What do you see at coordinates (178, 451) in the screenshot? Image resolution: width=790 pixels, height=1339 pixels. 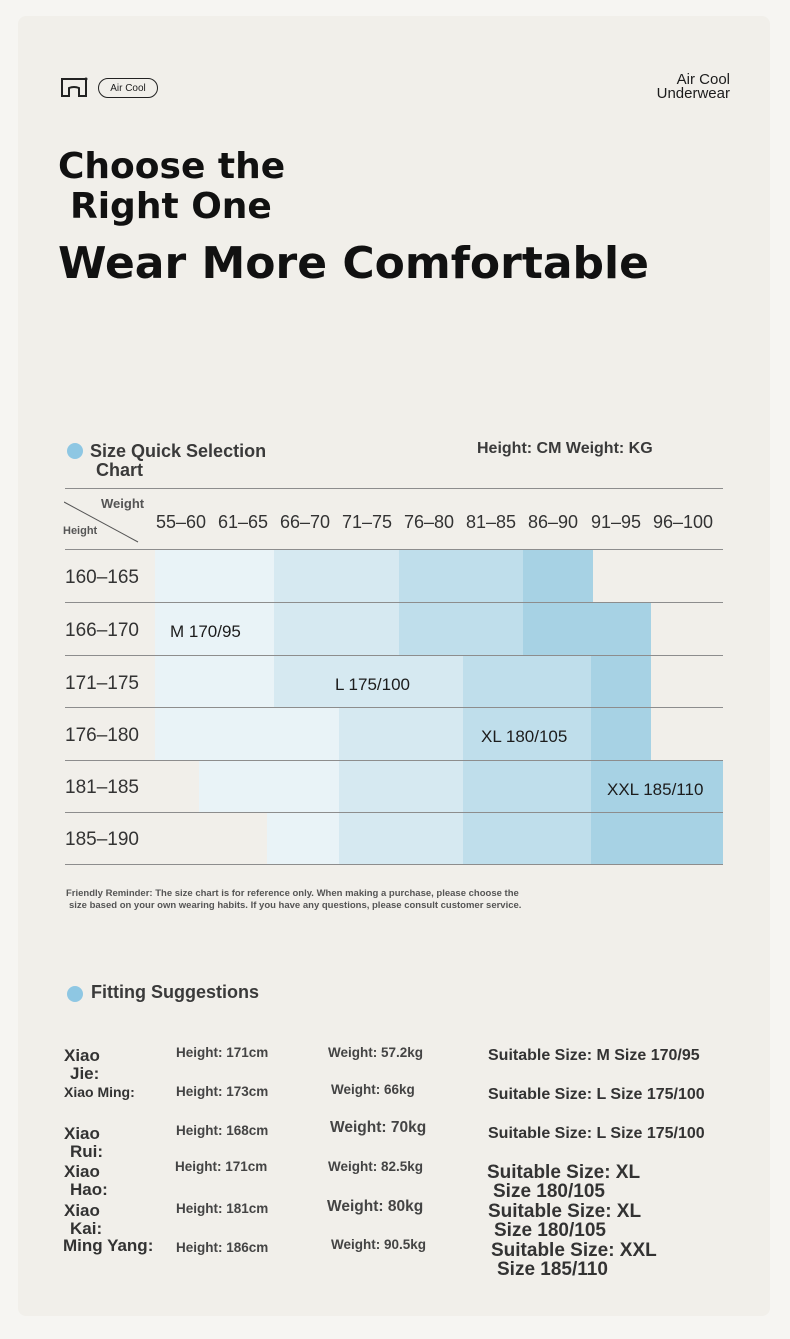 I see `size-chart-title-line-1: Size Quick Selection` at bounding box center [178, 451].